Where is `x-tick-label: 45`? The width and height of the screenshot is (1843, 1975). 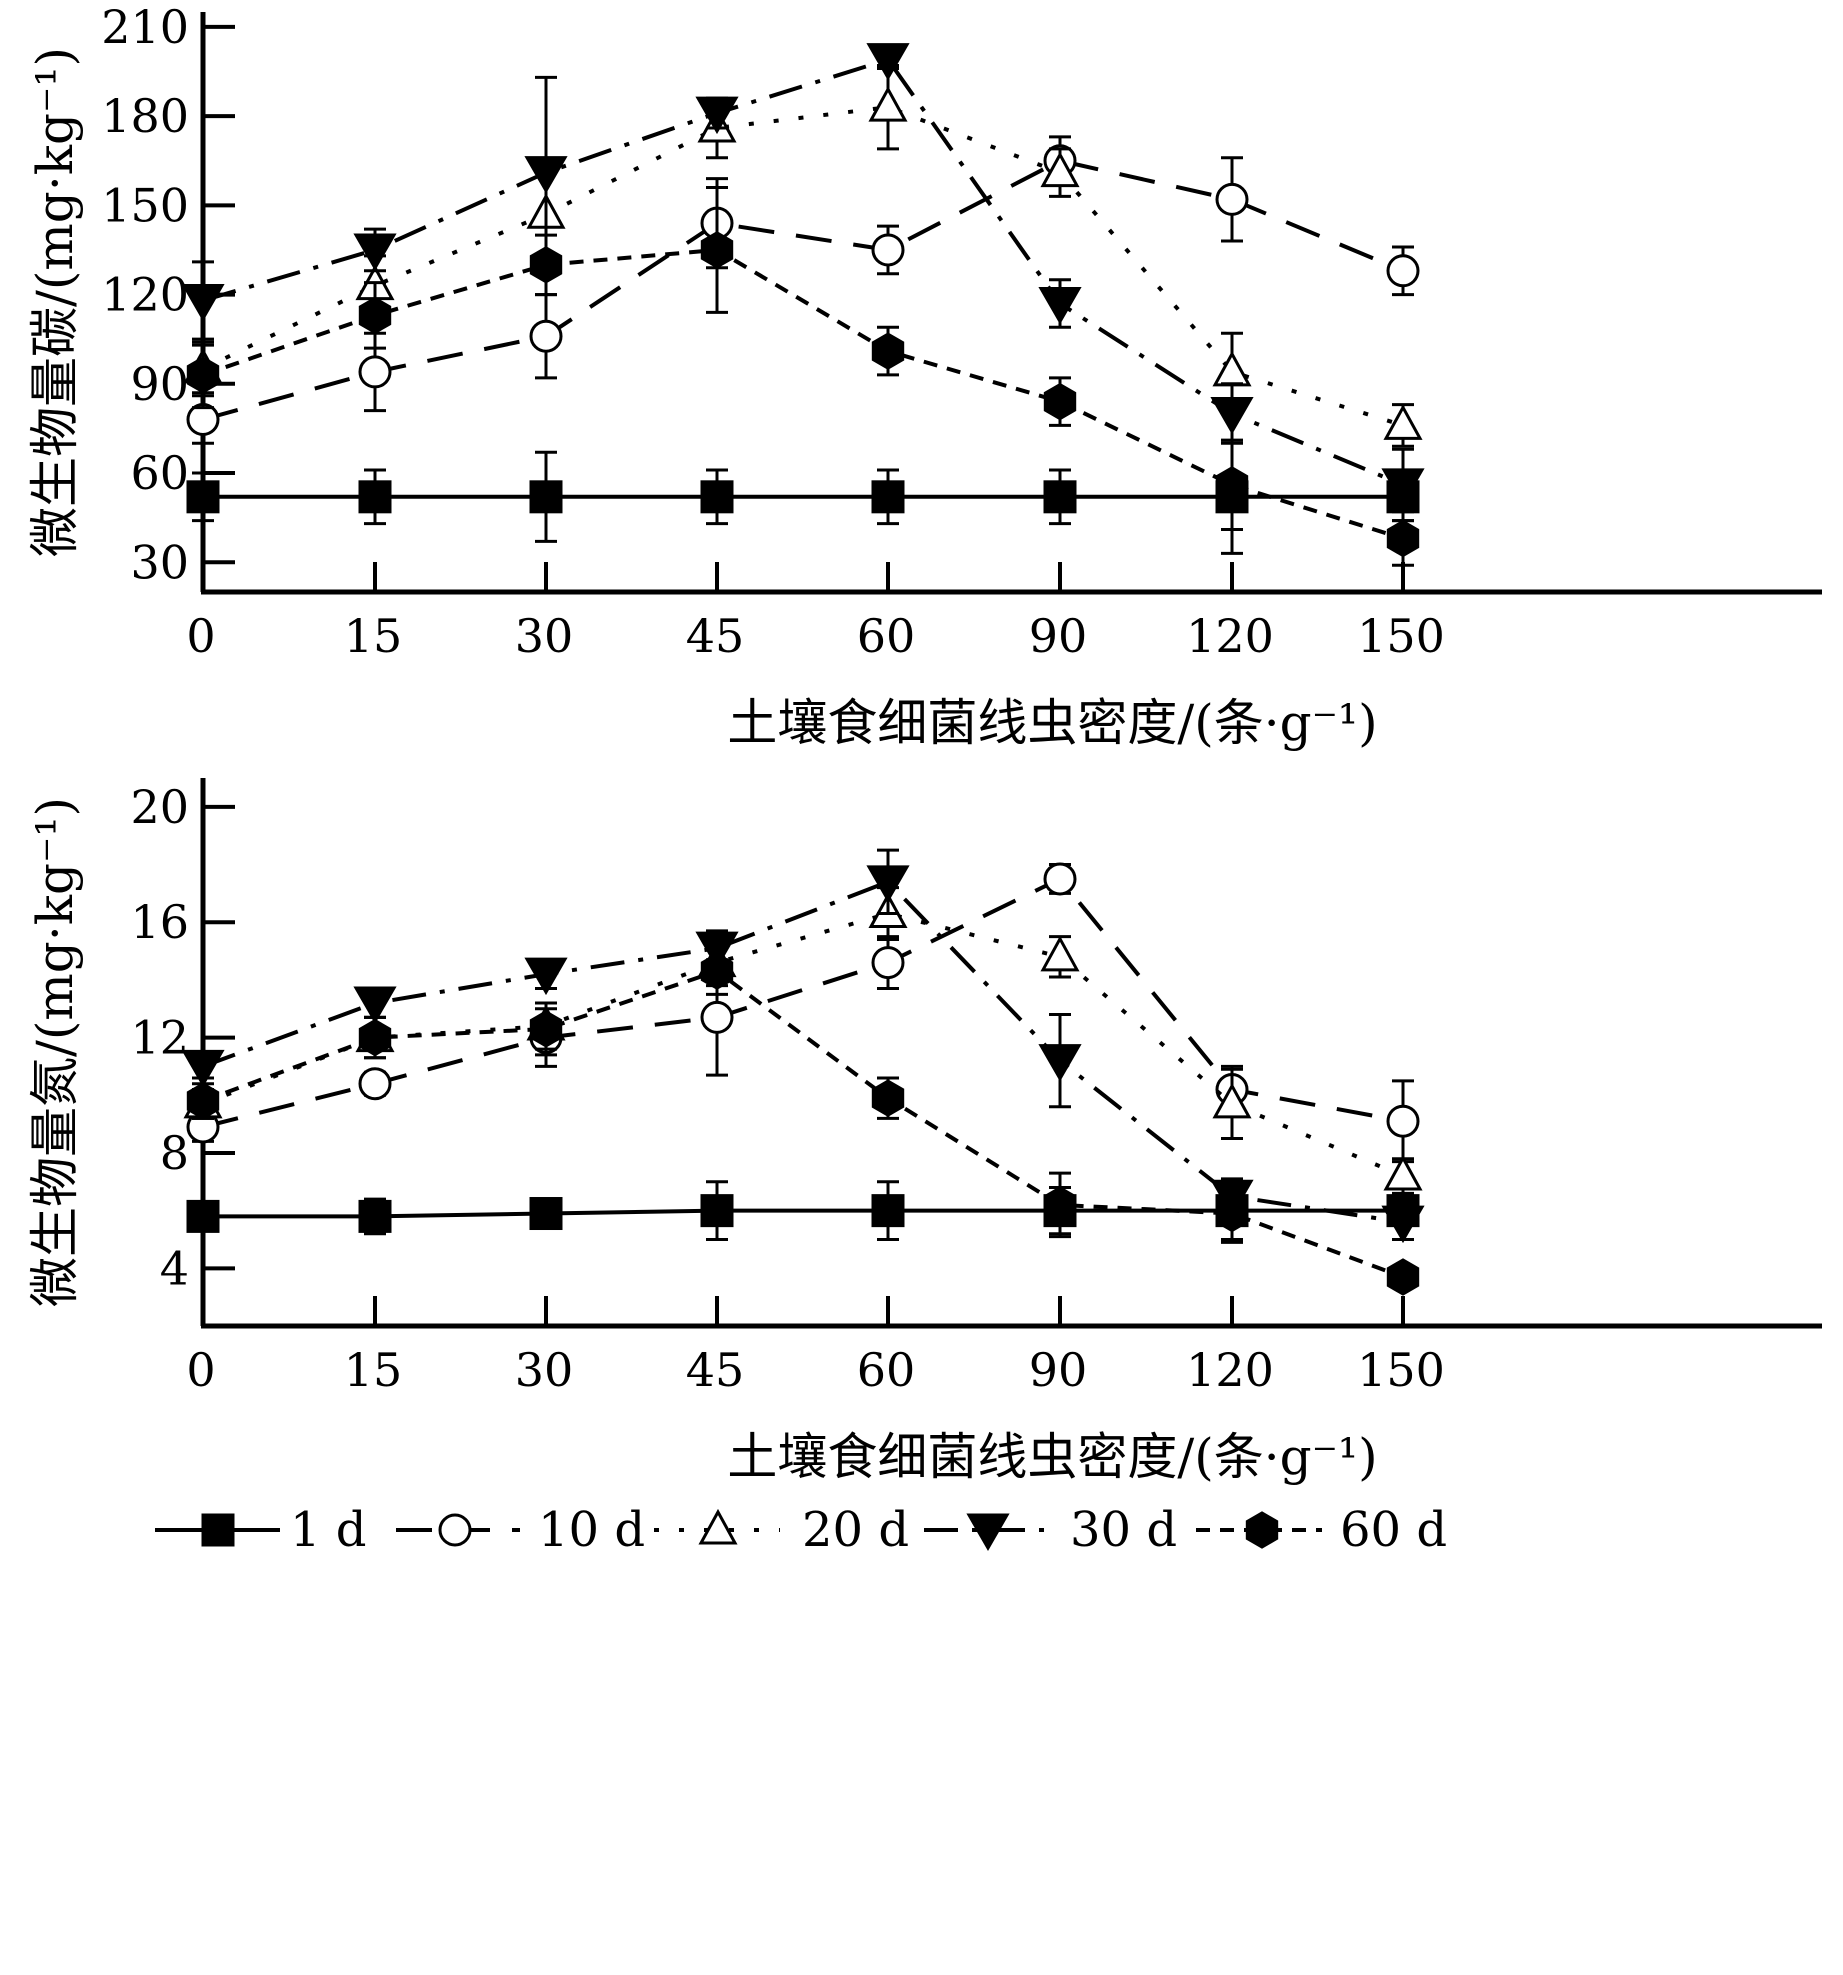
x-tick-label: 45 is located at coordinates (715, 636).